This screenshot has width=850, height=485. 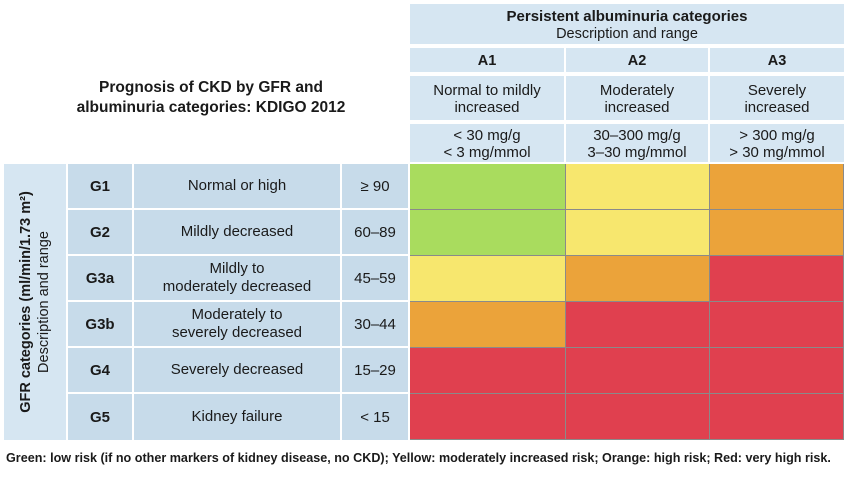 What do you see at coordinates (777, 61) in the screenshot?
I see `column-id-a3: A3` at bounding box center [777, 61].